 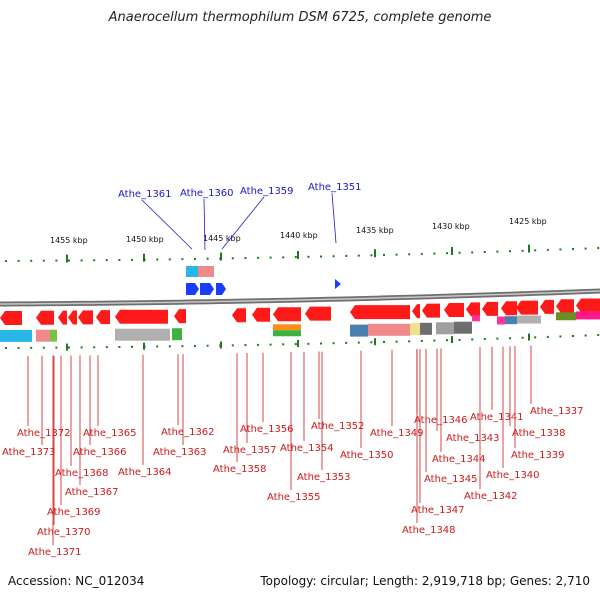 I want to click on gene-label-bottom: Athe_1349, so click(x=397, y=433).